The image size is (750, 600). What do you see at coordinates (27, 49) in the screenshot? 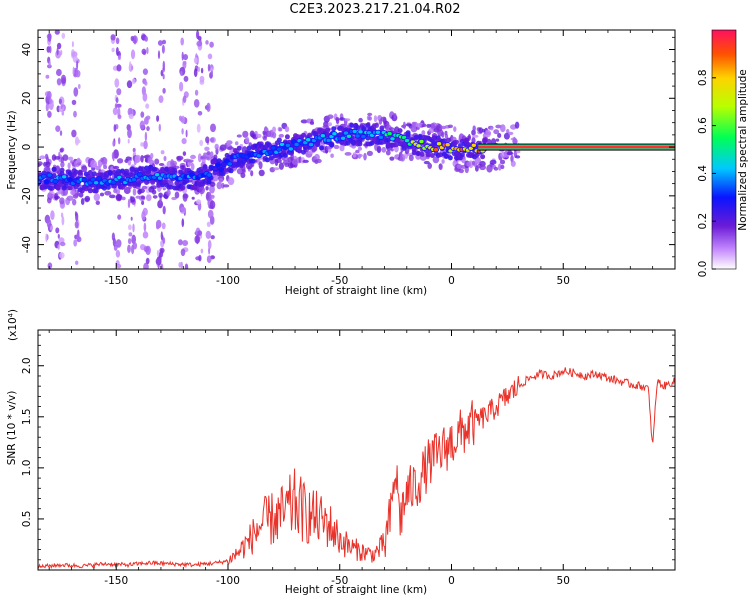
I see `y-tick-label: 40` at bounding box center [27, 49].